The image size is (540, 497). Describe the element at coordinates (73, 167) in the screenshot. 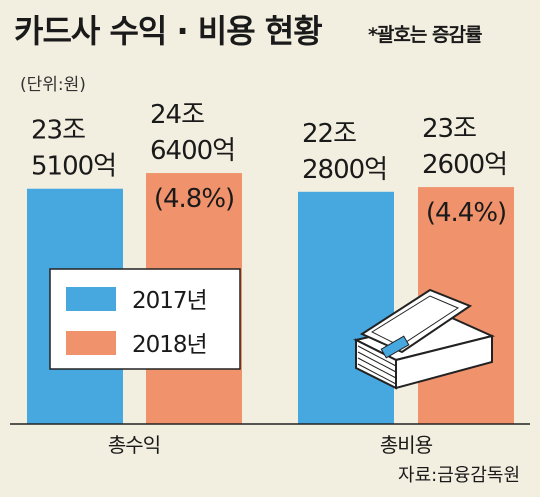

I see `data-label-amount-billion: 5100억` at that location.